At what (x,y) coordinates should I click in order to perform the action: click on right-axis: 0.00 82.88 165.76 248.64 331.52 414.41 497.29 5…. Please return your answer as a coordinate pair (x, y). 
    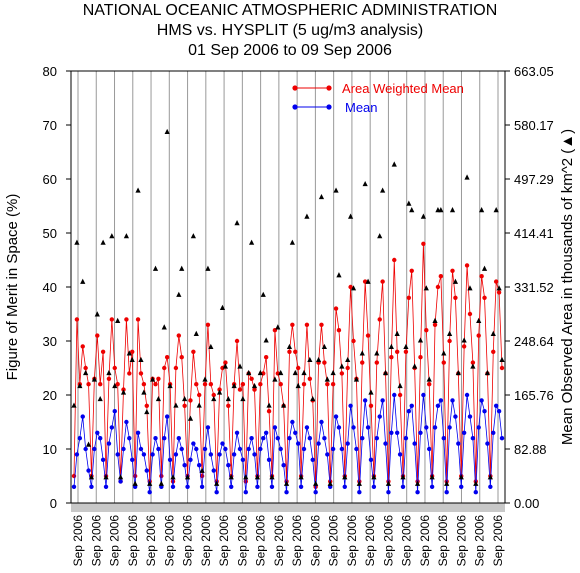
    Looking at the image, I should click on (529, 287).